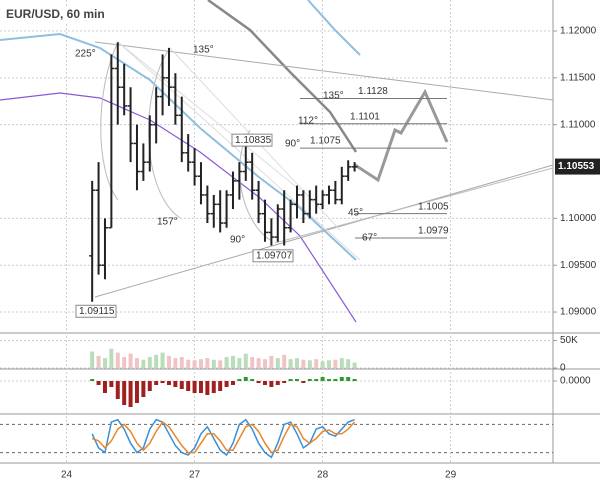 The height and width of the screenshot is (485, 600). What do you see at coordinates (167, 222) in the screenshot?
I see `angle-label: 157°` at bounding box center [167, 222].